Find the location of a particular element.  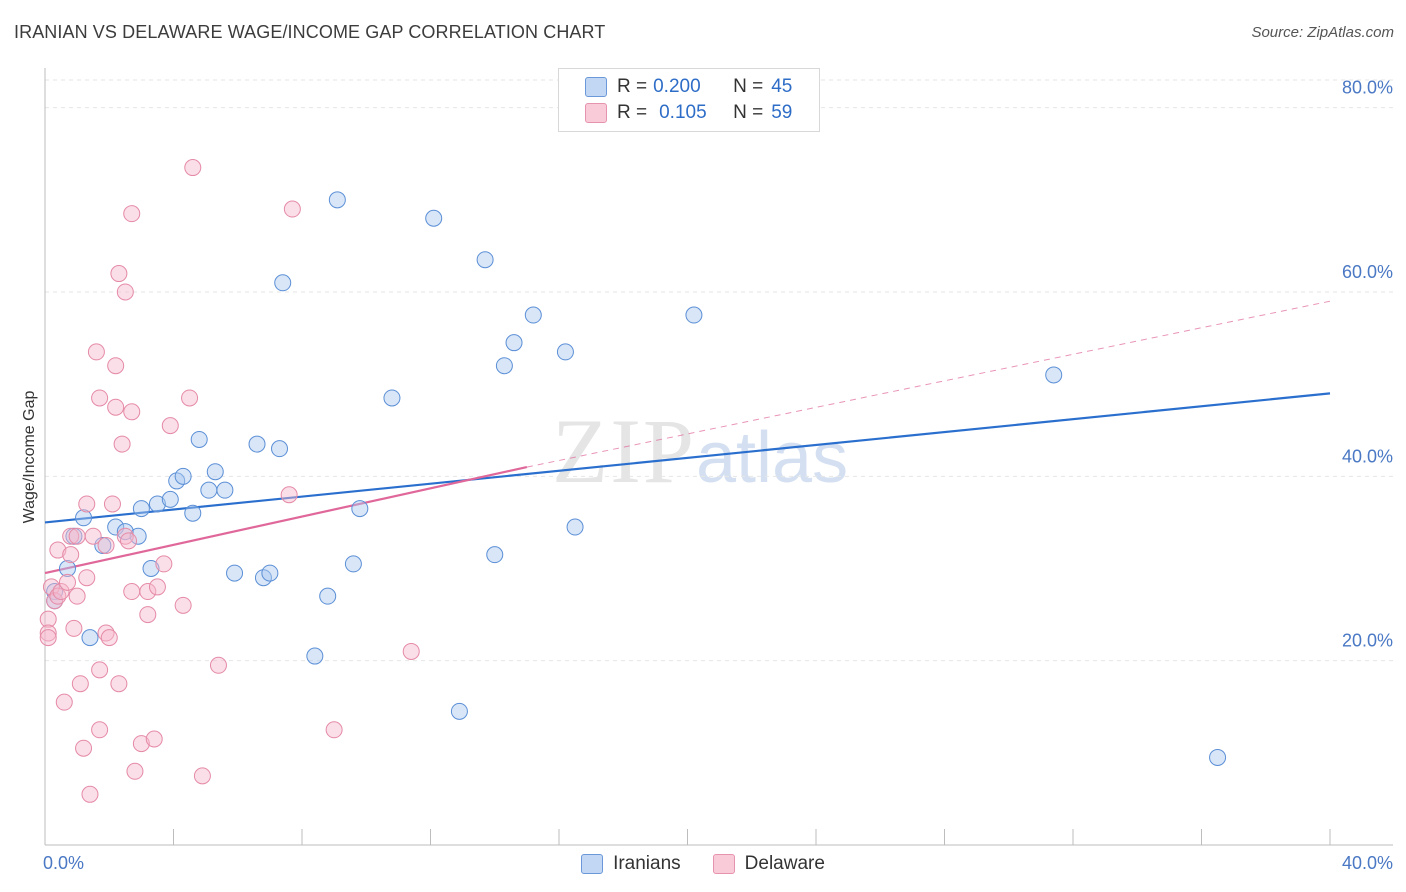

legend-n-value: 59 is located at coordinates (782, 112).